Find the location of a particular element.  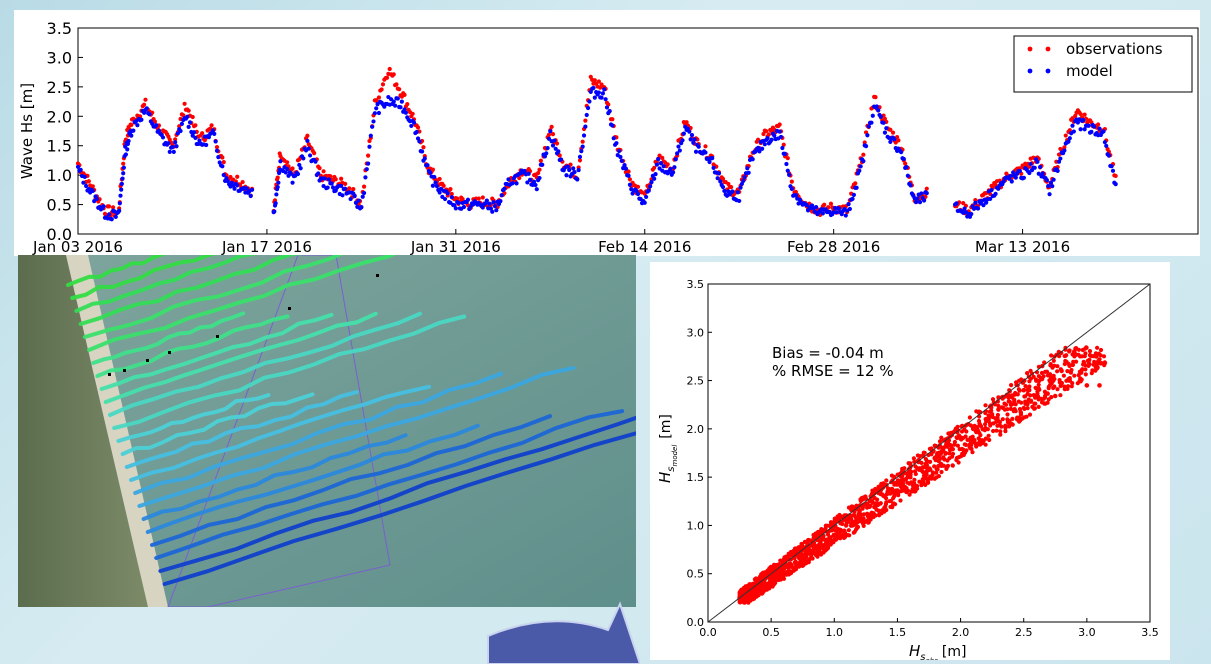

transect-line is located at coordinates (265, 364).